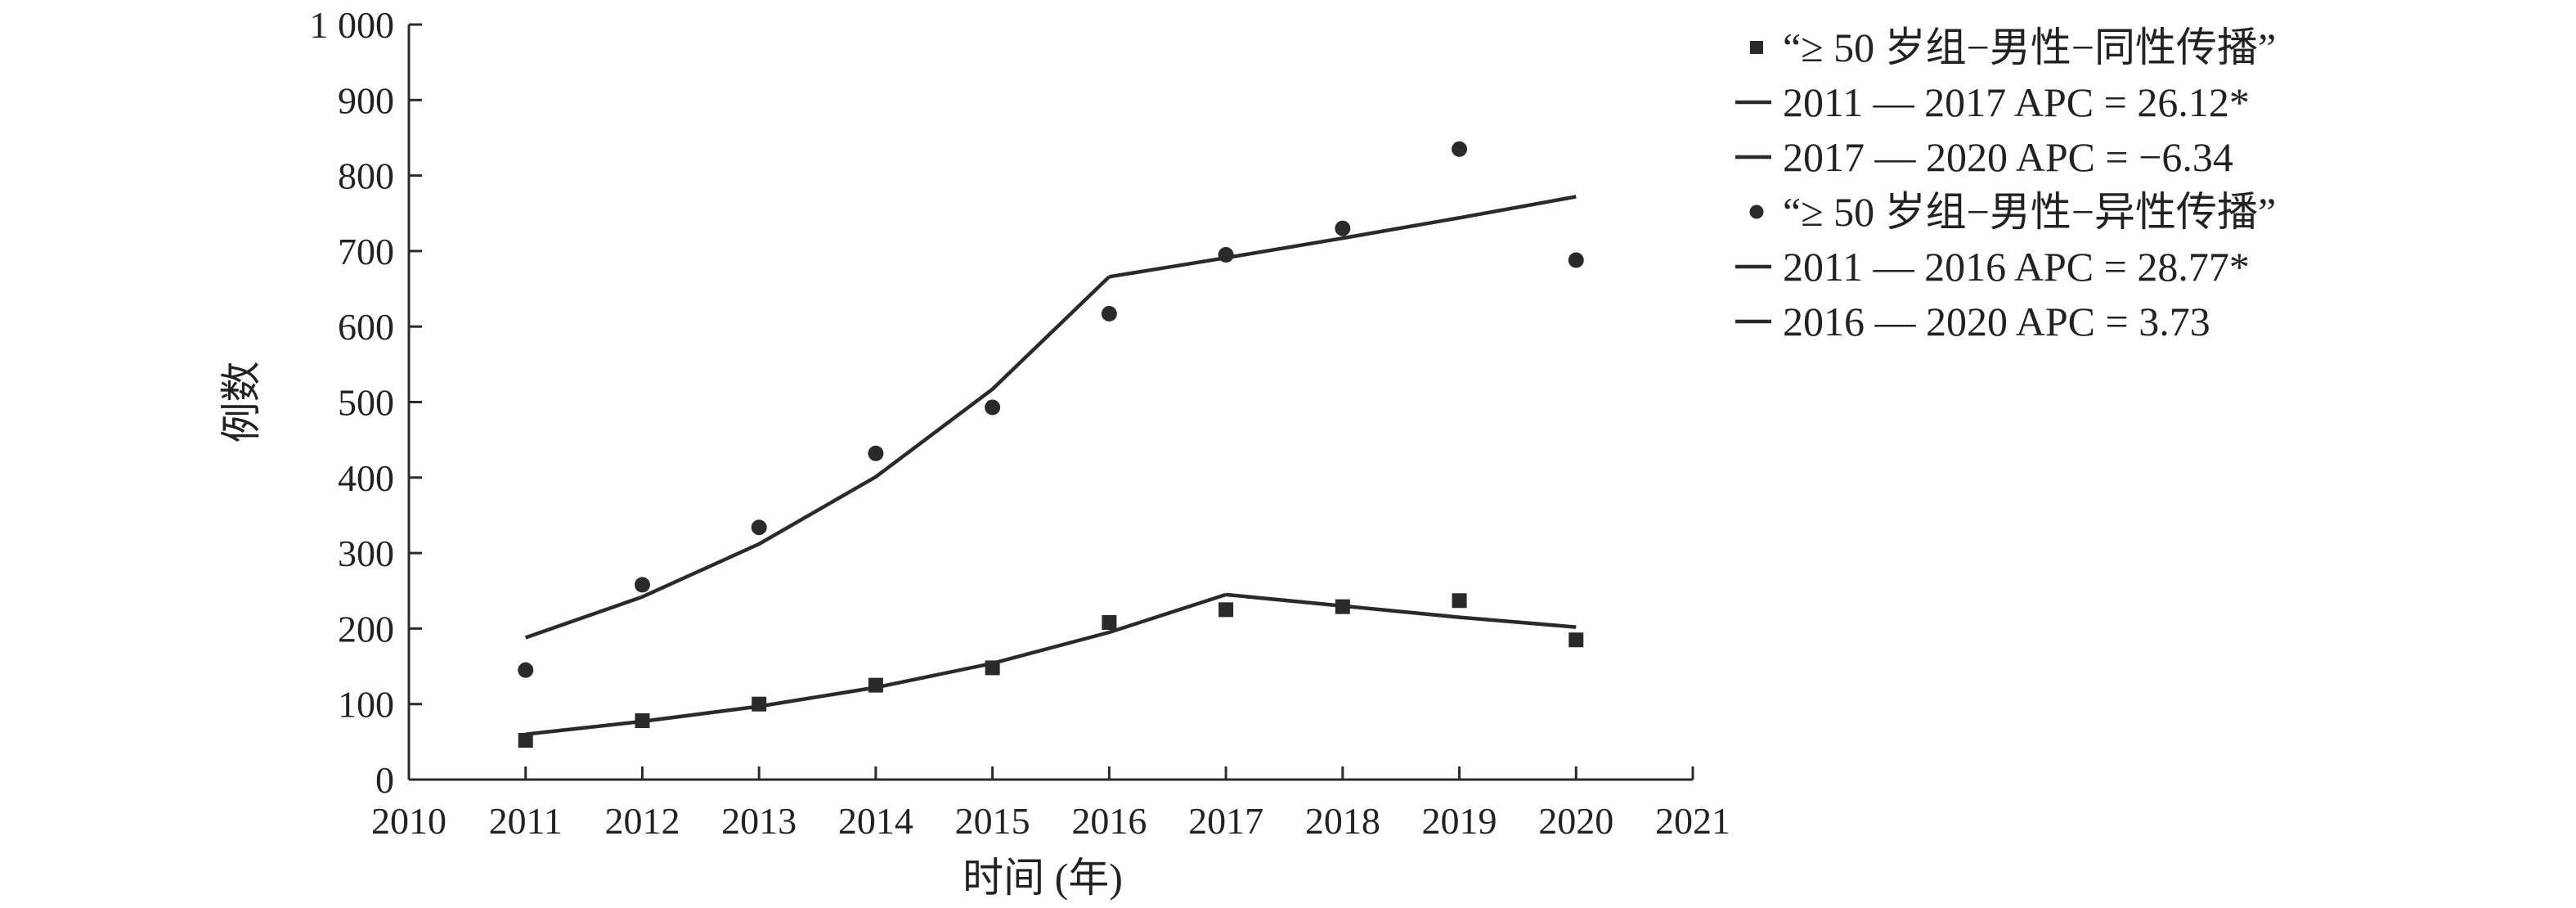 The image size is (2576, 908). I want to click on y-tick-label: 300, so click(366, 553).